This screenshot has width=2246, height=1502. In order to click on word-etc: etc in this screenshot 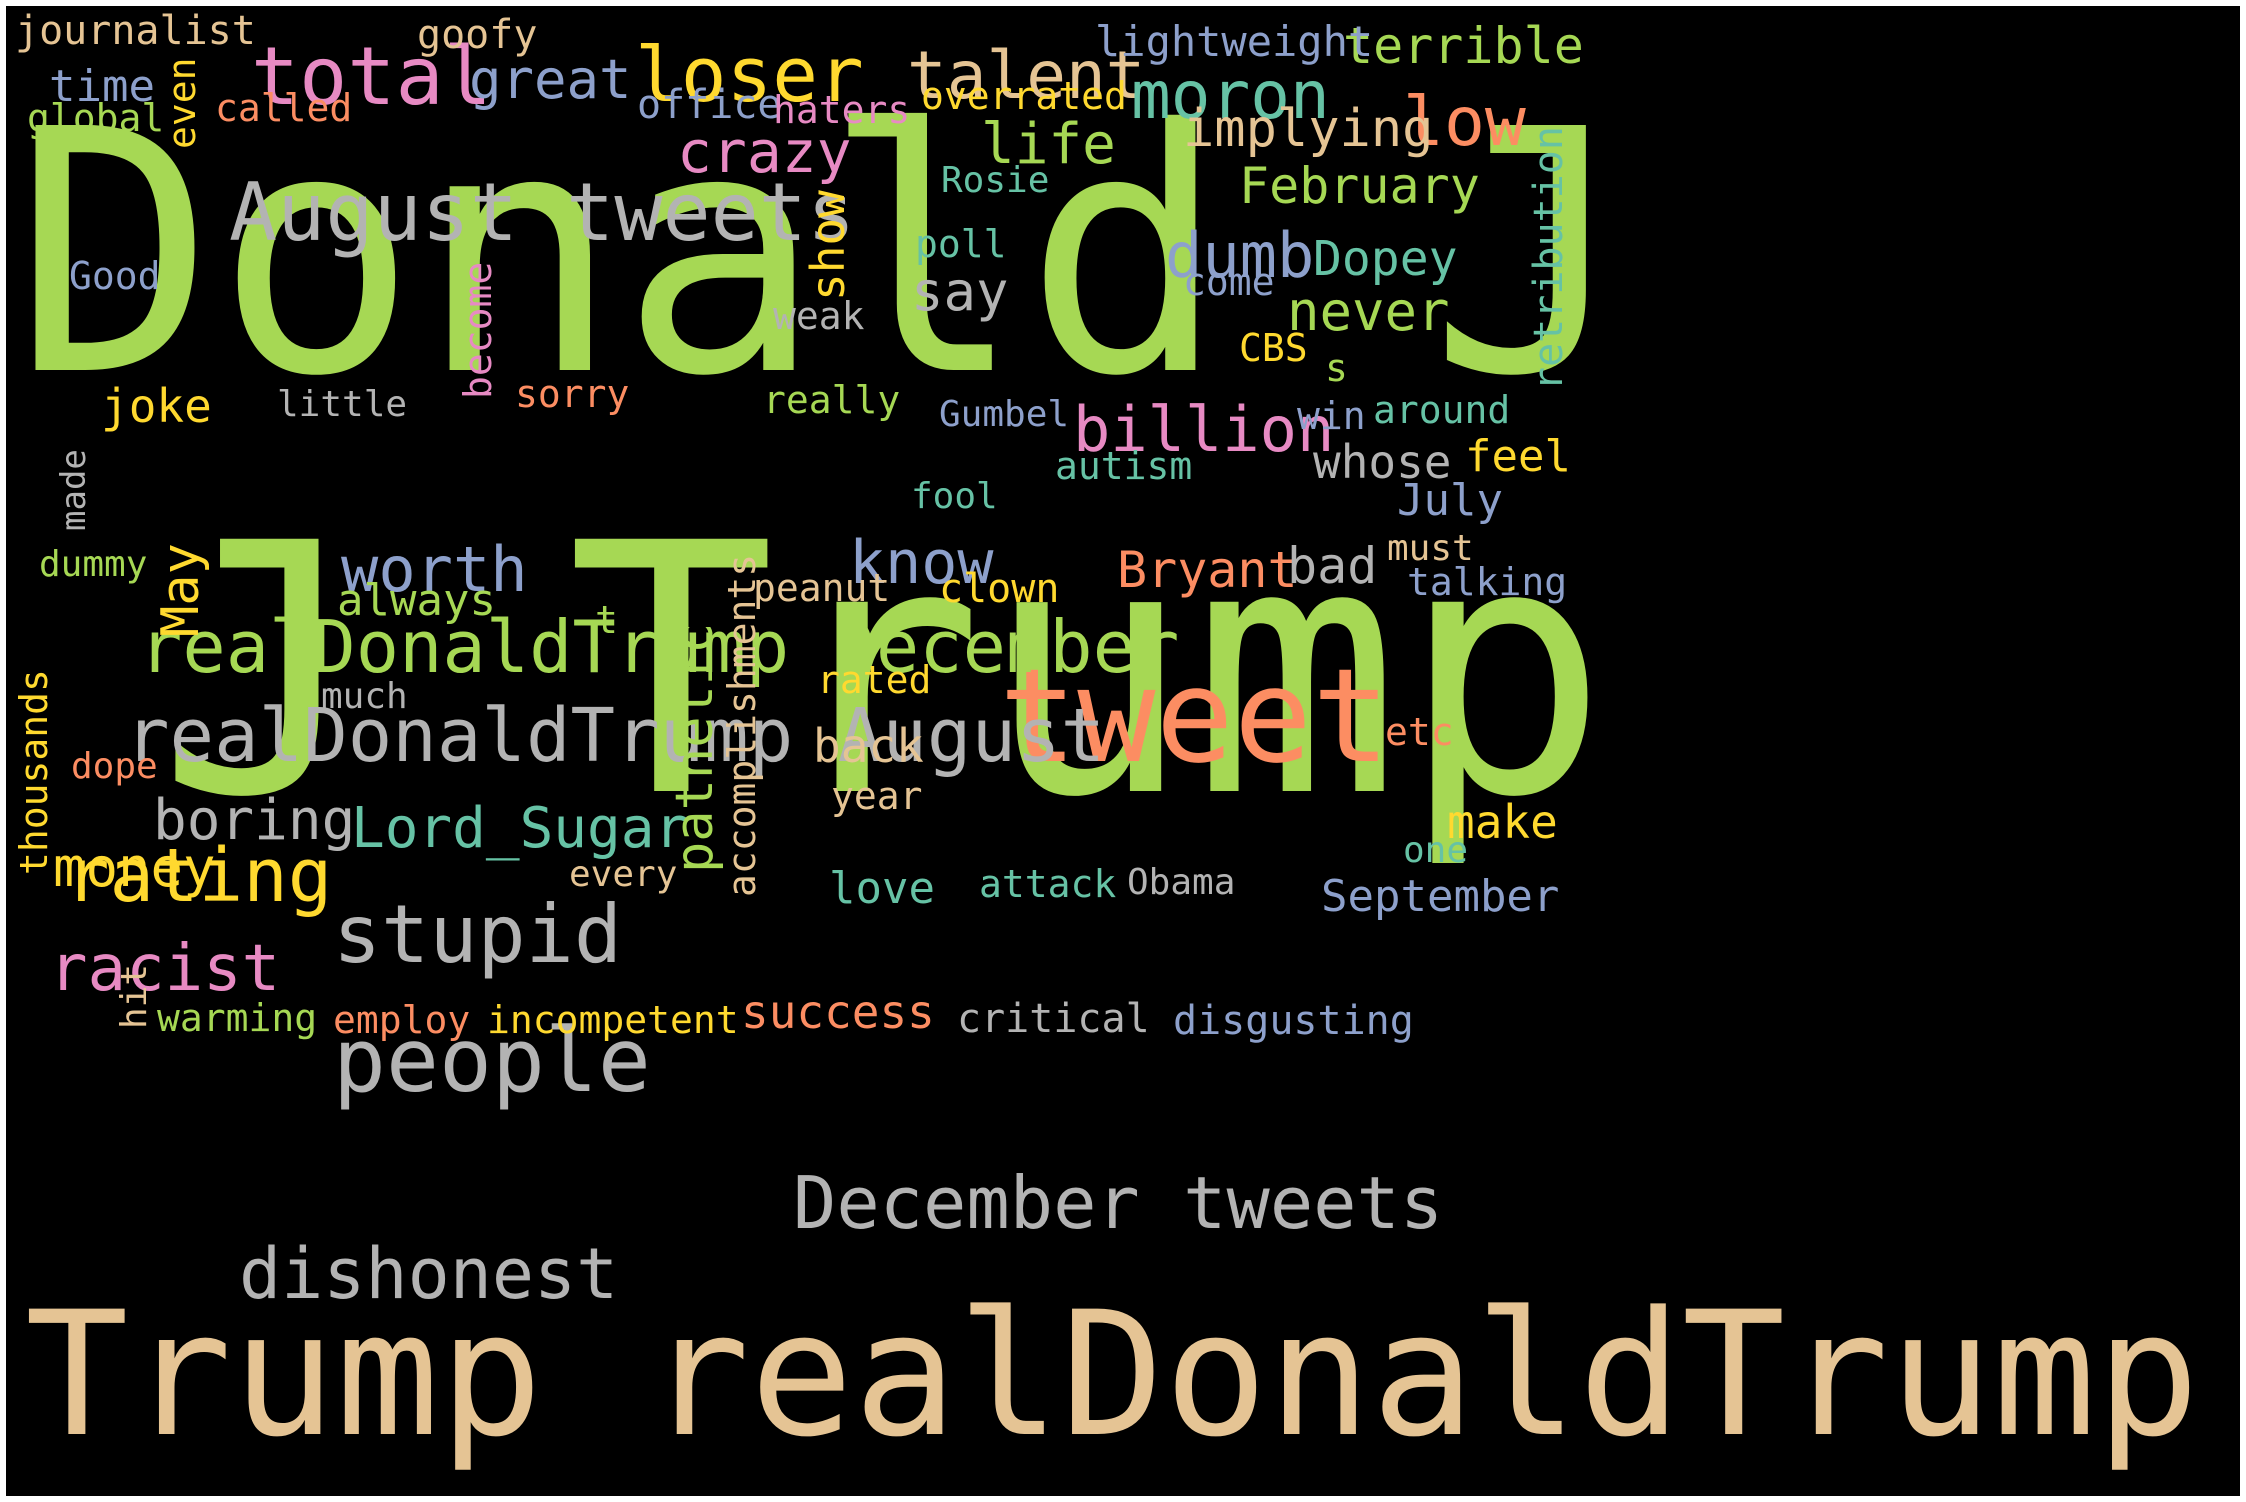, I will do `click(1419, 732)`.